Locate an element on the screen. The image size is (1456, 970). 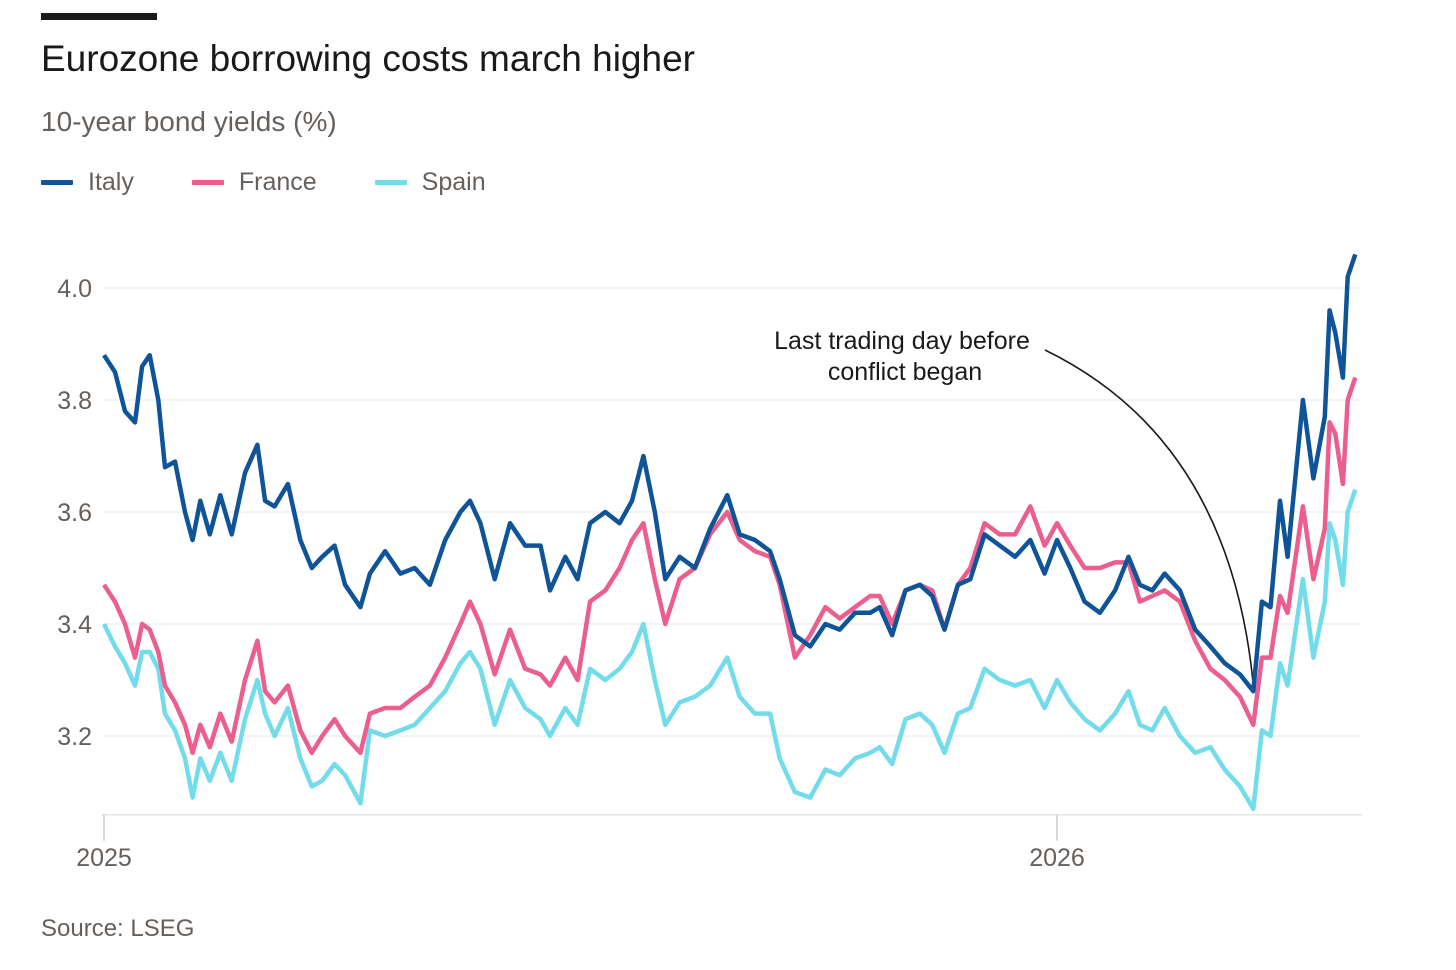
annotation-line-2: conflict began is located at coordinates (905, 372).